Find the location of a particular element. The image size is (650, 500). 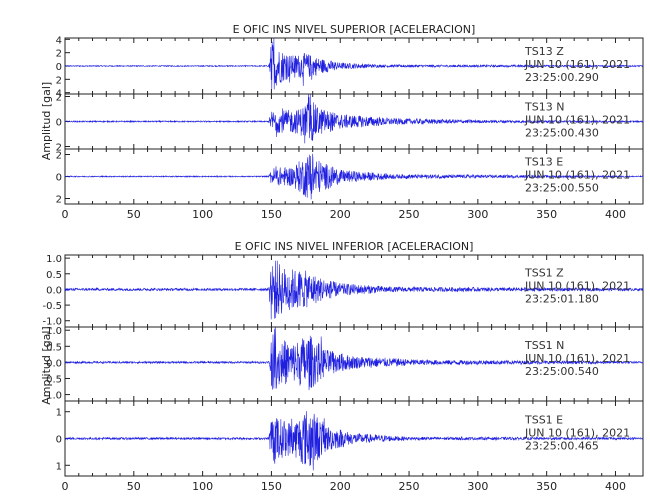

trace-info-line: TS13 N is located at coordinates (544, 107).